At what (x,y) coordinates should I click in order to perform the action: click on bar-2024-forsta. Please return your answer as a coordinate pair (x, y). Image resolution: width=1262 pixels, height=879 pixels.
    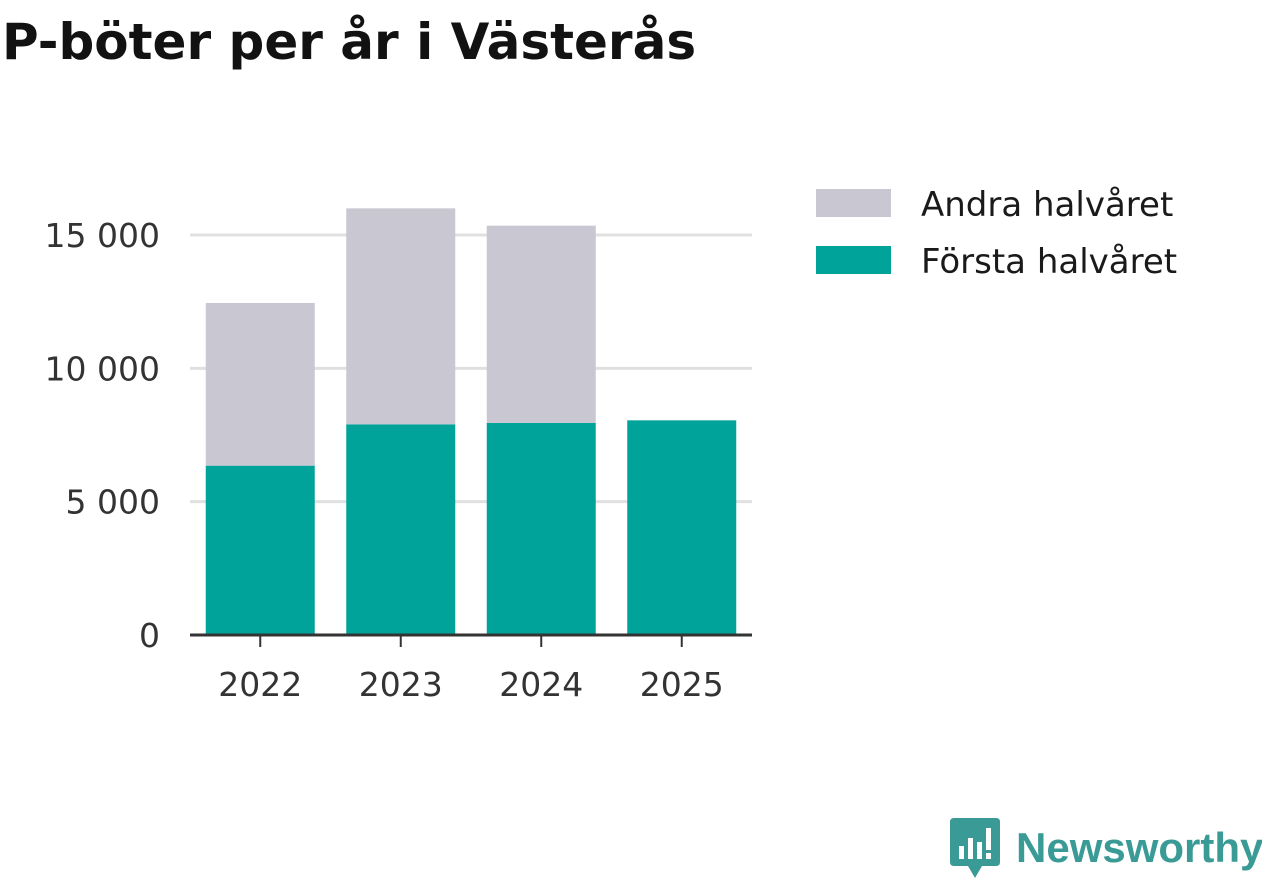
    Looking at the image, I should click on (541, 529).